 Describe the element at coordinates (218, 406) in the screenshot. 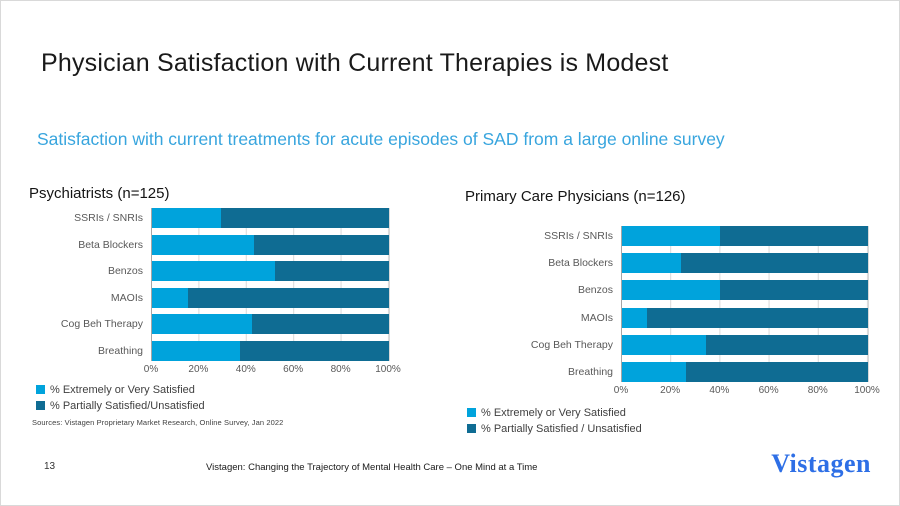

I see `legend-item: % Partially Satisfied/Unsatisfied` at that location.